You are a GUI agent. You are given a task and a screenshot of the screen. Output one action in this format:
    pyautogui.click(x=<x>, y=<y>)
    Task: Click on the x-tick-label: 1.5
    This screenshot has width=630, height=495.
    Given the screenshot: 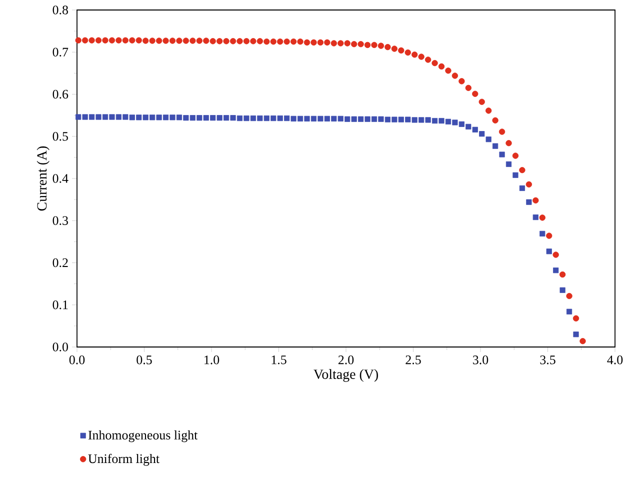 What is the action you would take?
    pyautogui.click(x=279, y=360)
    